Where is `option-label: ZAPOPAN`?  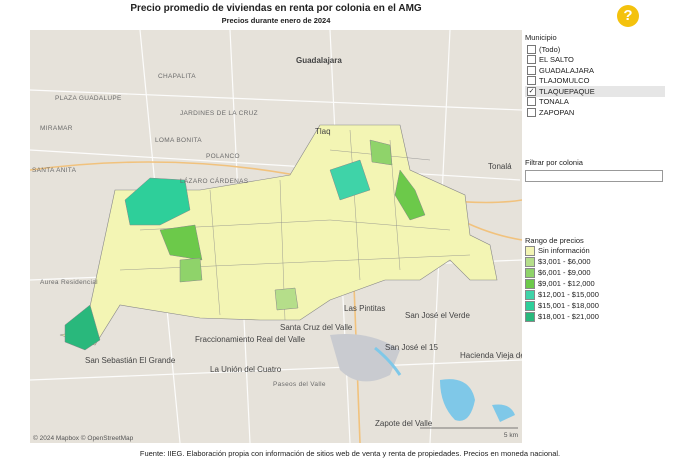 option-label: ZAPOPAN is located at coordinates (557, 112).